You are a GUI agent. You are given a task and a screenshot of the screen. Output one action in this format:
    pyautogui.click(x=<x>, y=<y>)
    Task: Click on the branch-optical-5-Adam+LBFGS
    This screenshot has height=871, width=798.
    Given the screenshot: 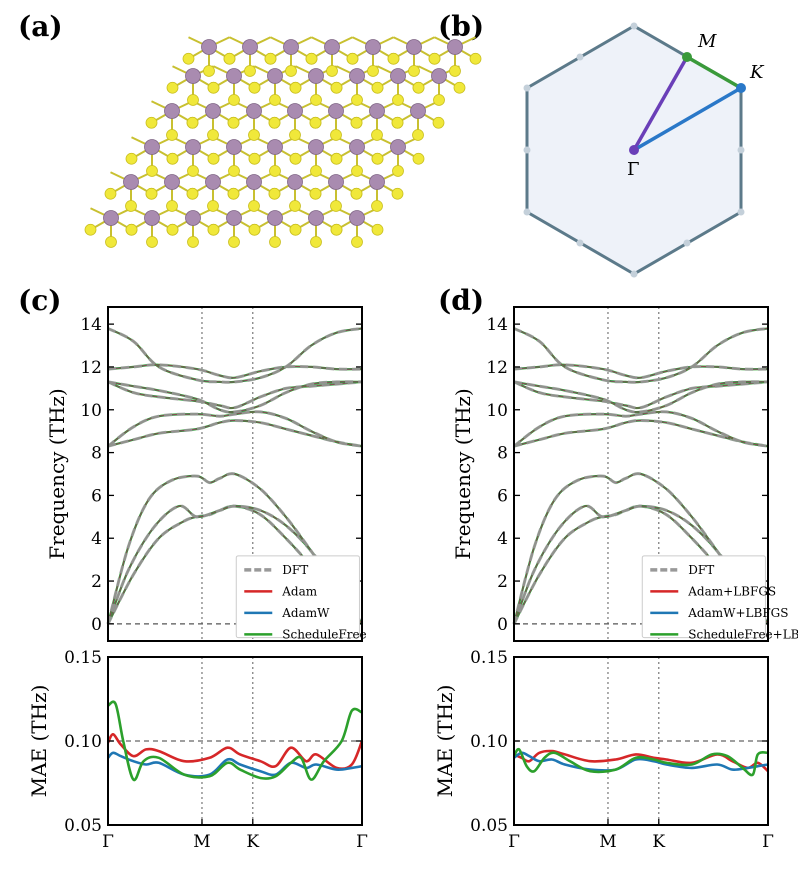 What is the action you would take?
    pyautogui.click(x=641, y=371)
    